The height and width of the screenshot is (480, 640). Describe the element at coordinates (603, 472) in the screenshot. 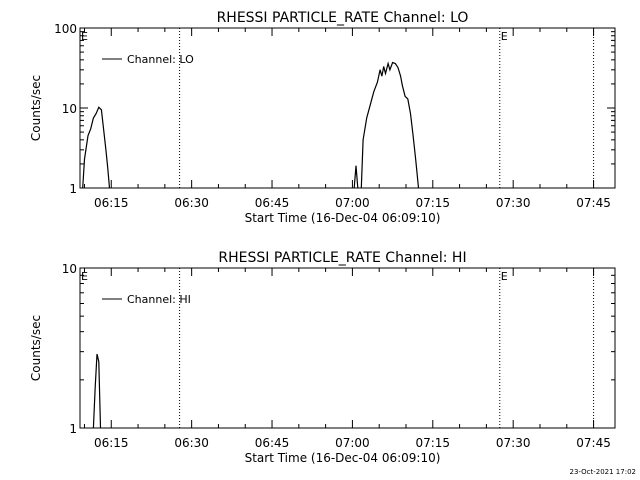

I see `footer-timestamp: 23-Oct-2021 17:02` at that location.